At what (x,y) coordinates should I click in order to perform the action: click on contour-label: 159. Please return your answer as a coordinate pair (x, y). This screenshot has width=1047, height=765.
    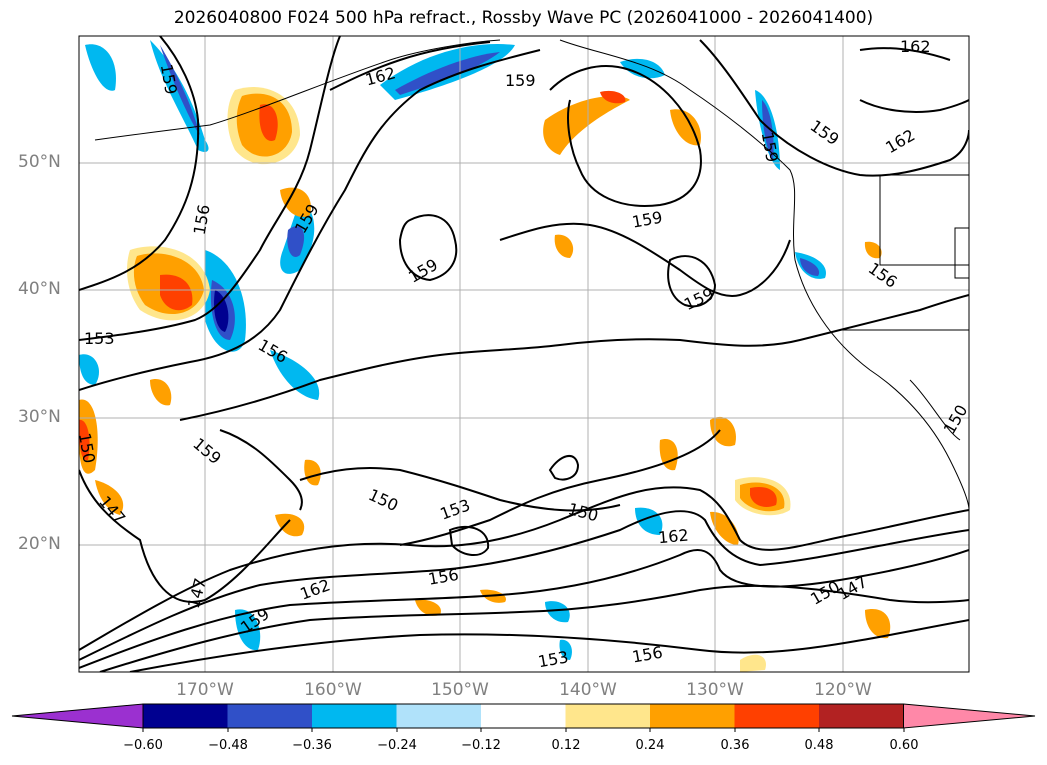
    Looking at the image, I should click on (520, 80).